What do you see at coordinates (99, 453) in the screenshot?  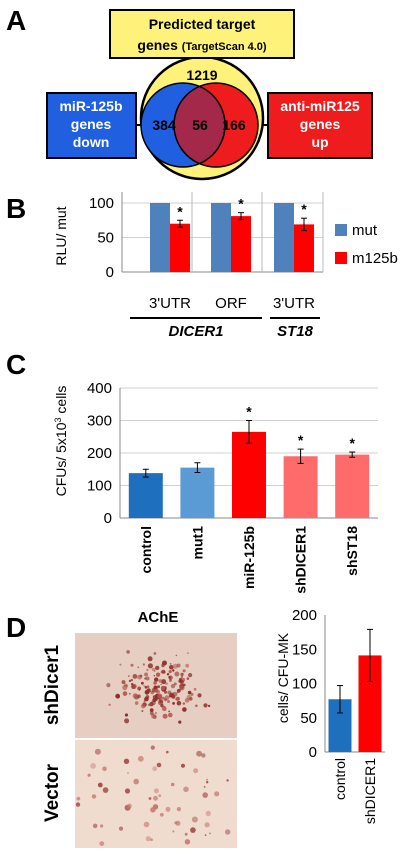 I see `chart-c-ytick-2: 200` at bounding box center [99, 453].